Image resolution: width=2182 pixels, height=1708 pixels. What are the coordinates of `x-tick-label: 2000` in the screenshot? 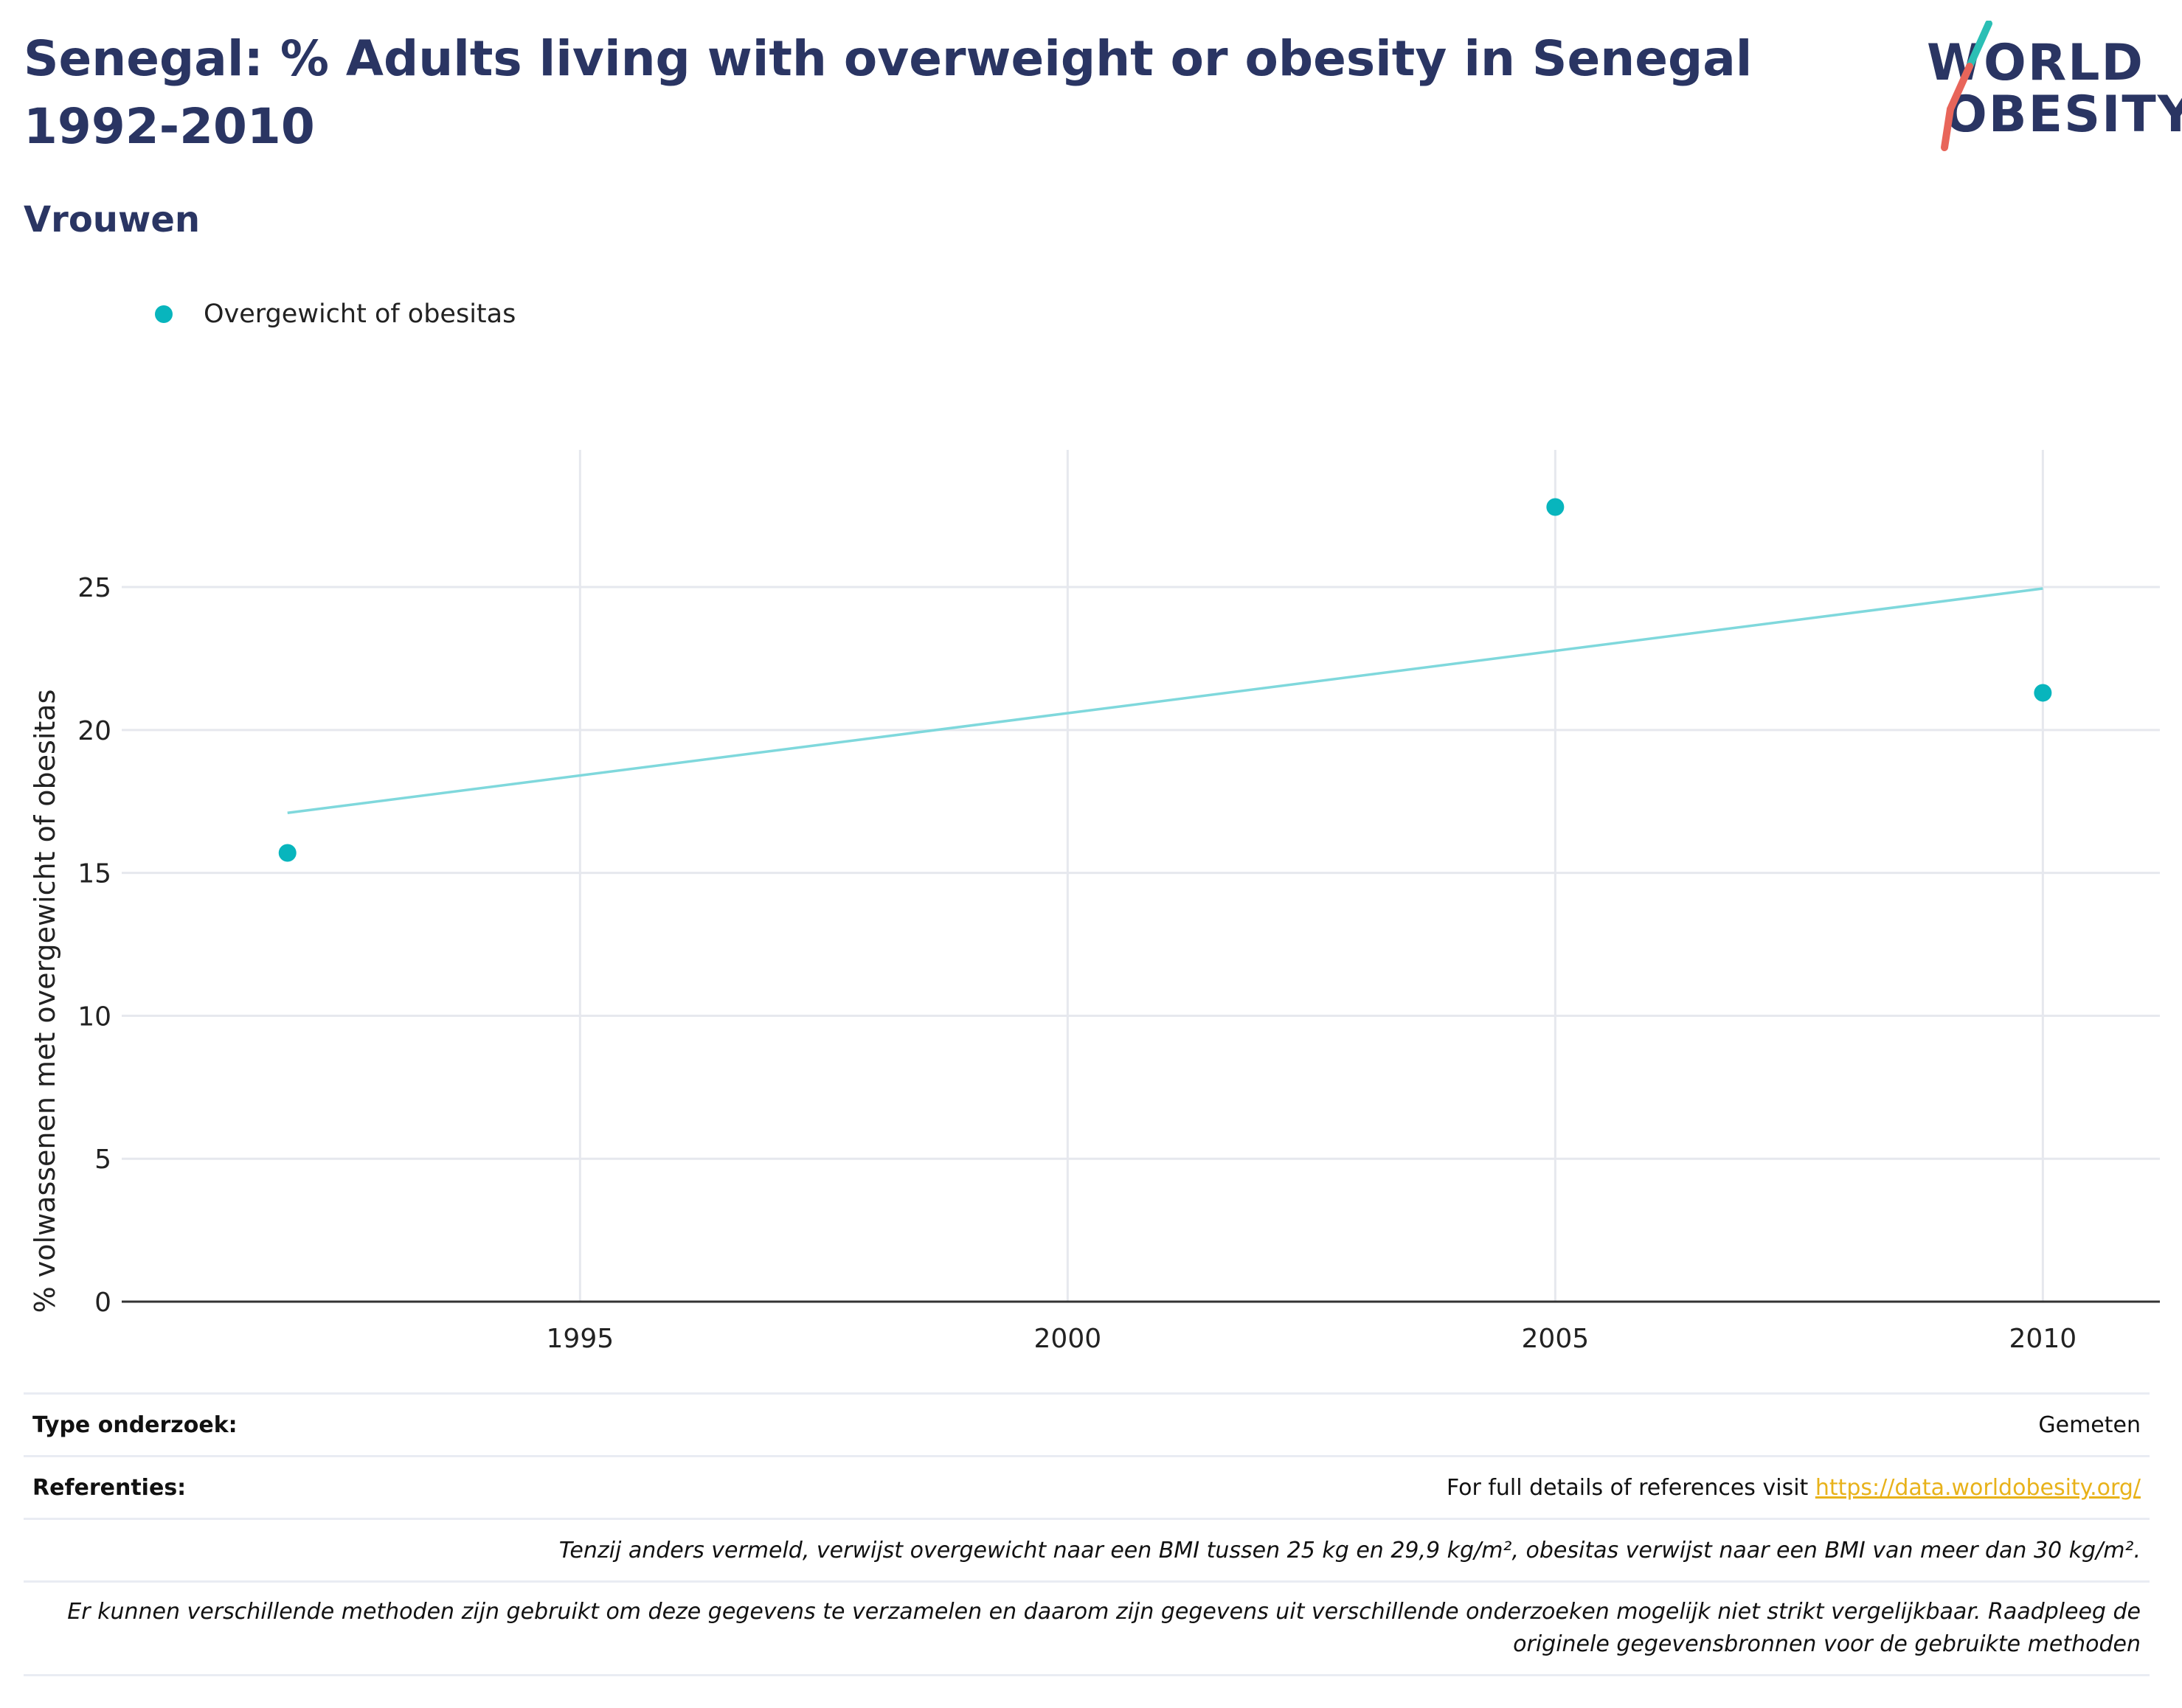 It's located at (1068, 1339).